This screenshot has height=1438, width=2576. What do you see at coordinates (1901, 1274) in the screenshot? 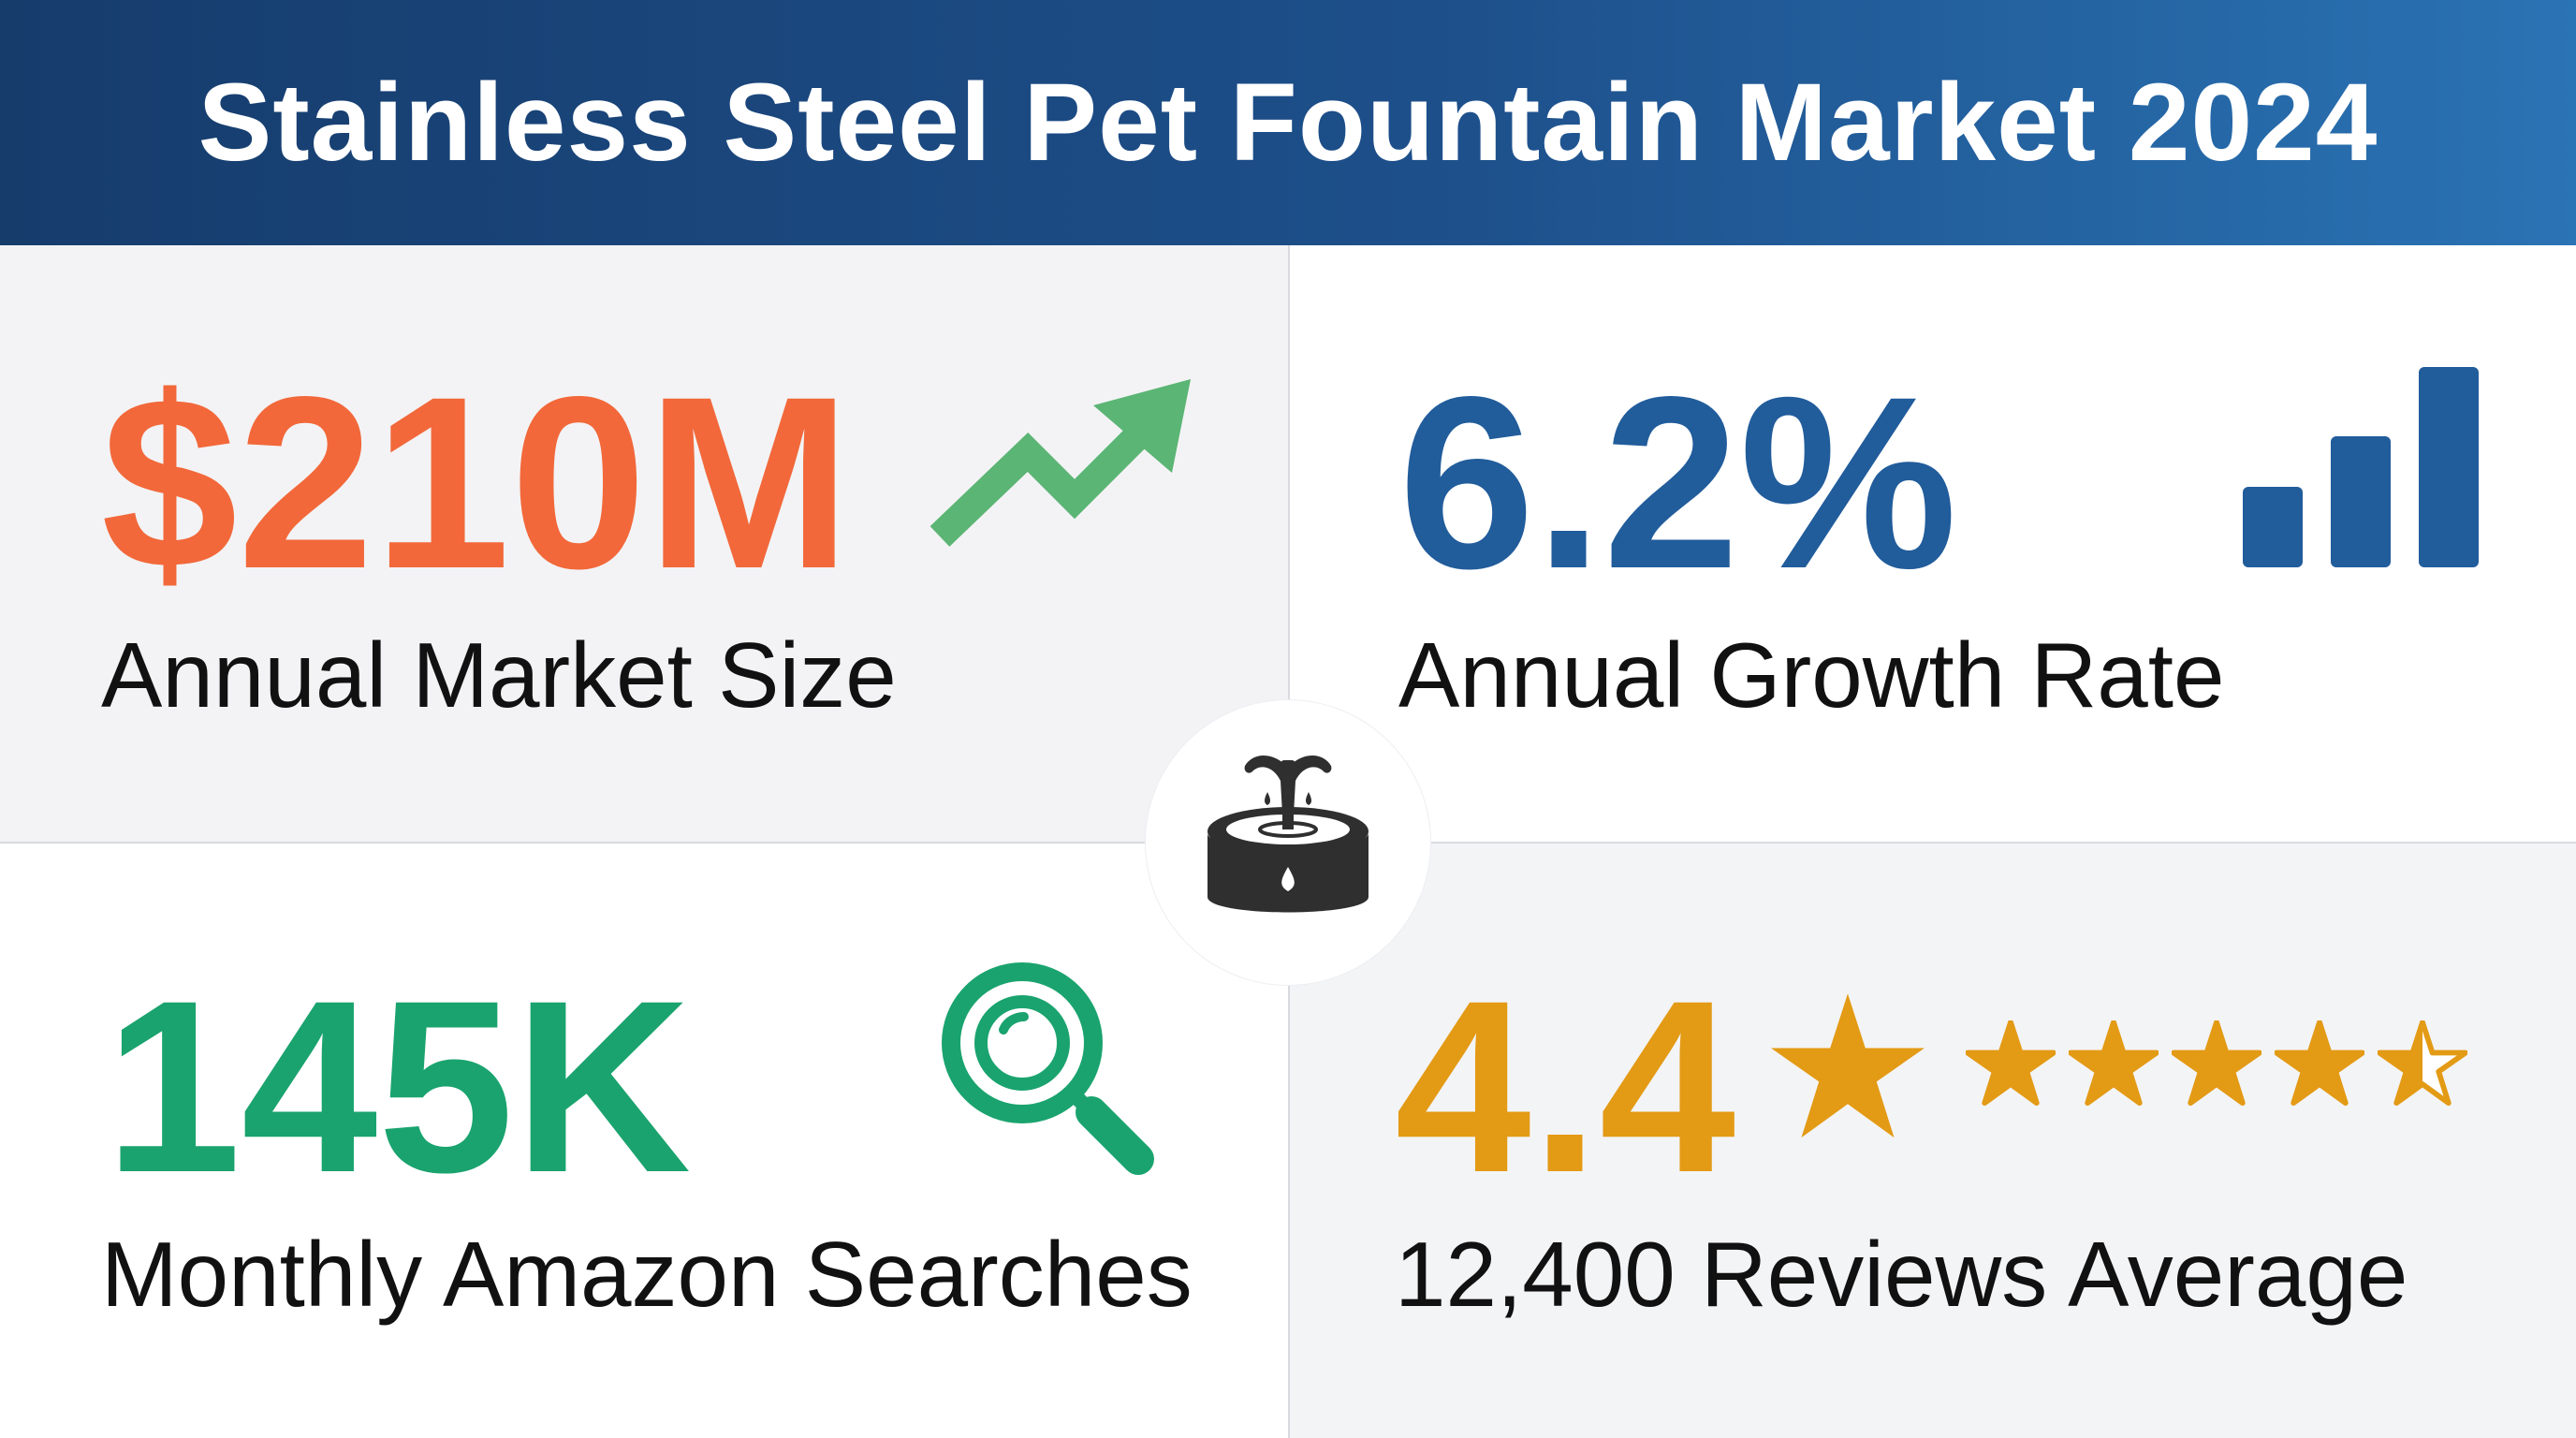
I see `rating-label: 12,400 Reviews Average` at bounding box center [1901, 1274].